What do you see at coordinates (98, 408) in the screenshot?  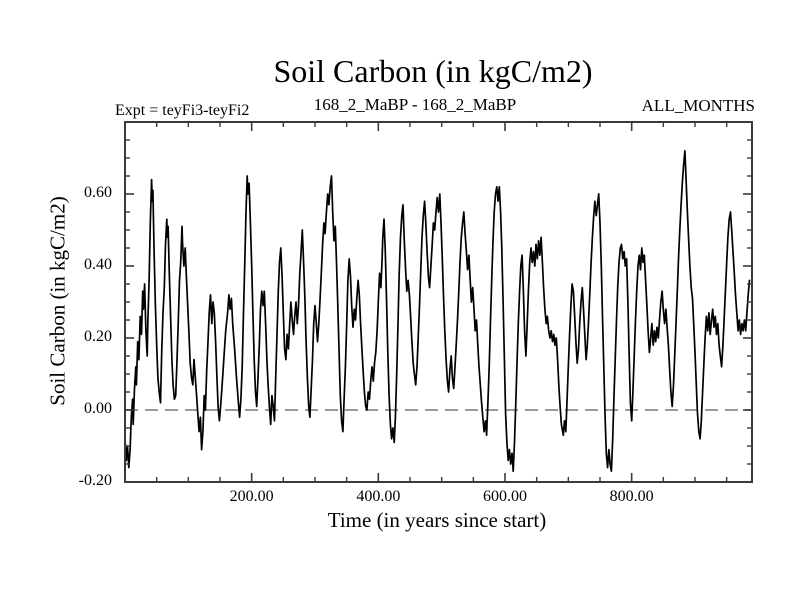 I see `y-tick-label: 0.00` at bounding box center [98, 408].